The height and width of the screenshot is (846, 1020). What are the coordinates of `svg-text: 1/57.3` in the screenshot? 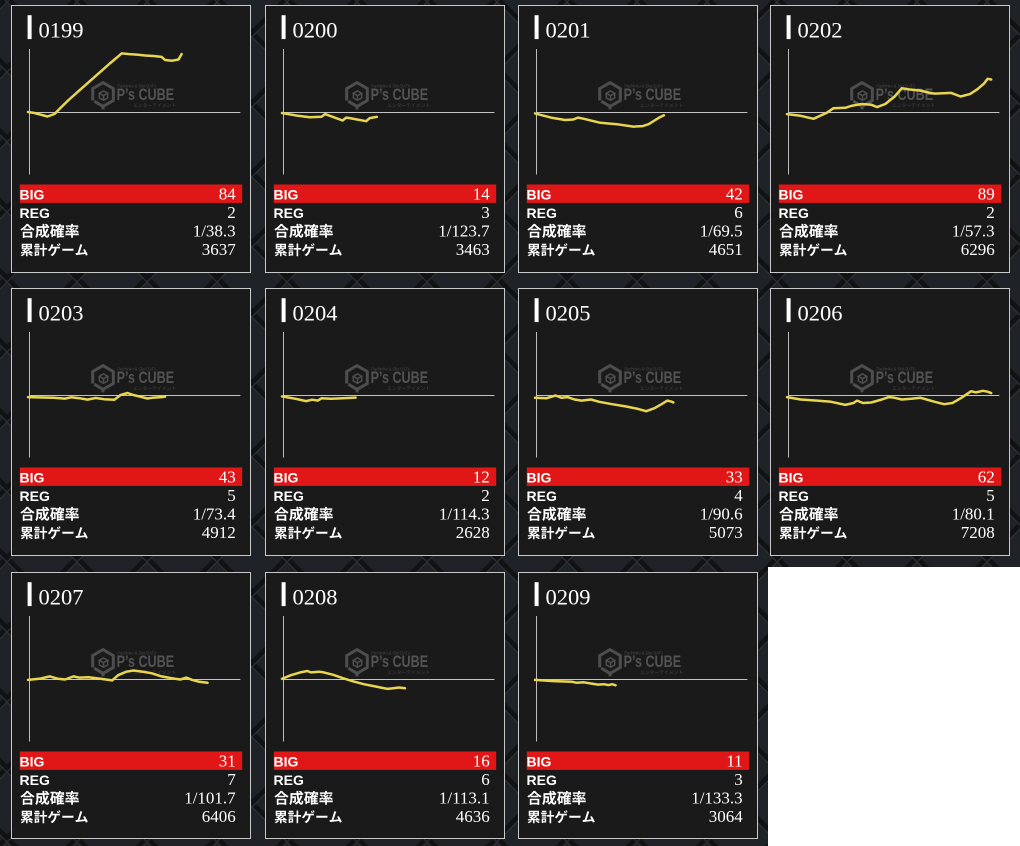 It's located at (973, 231).